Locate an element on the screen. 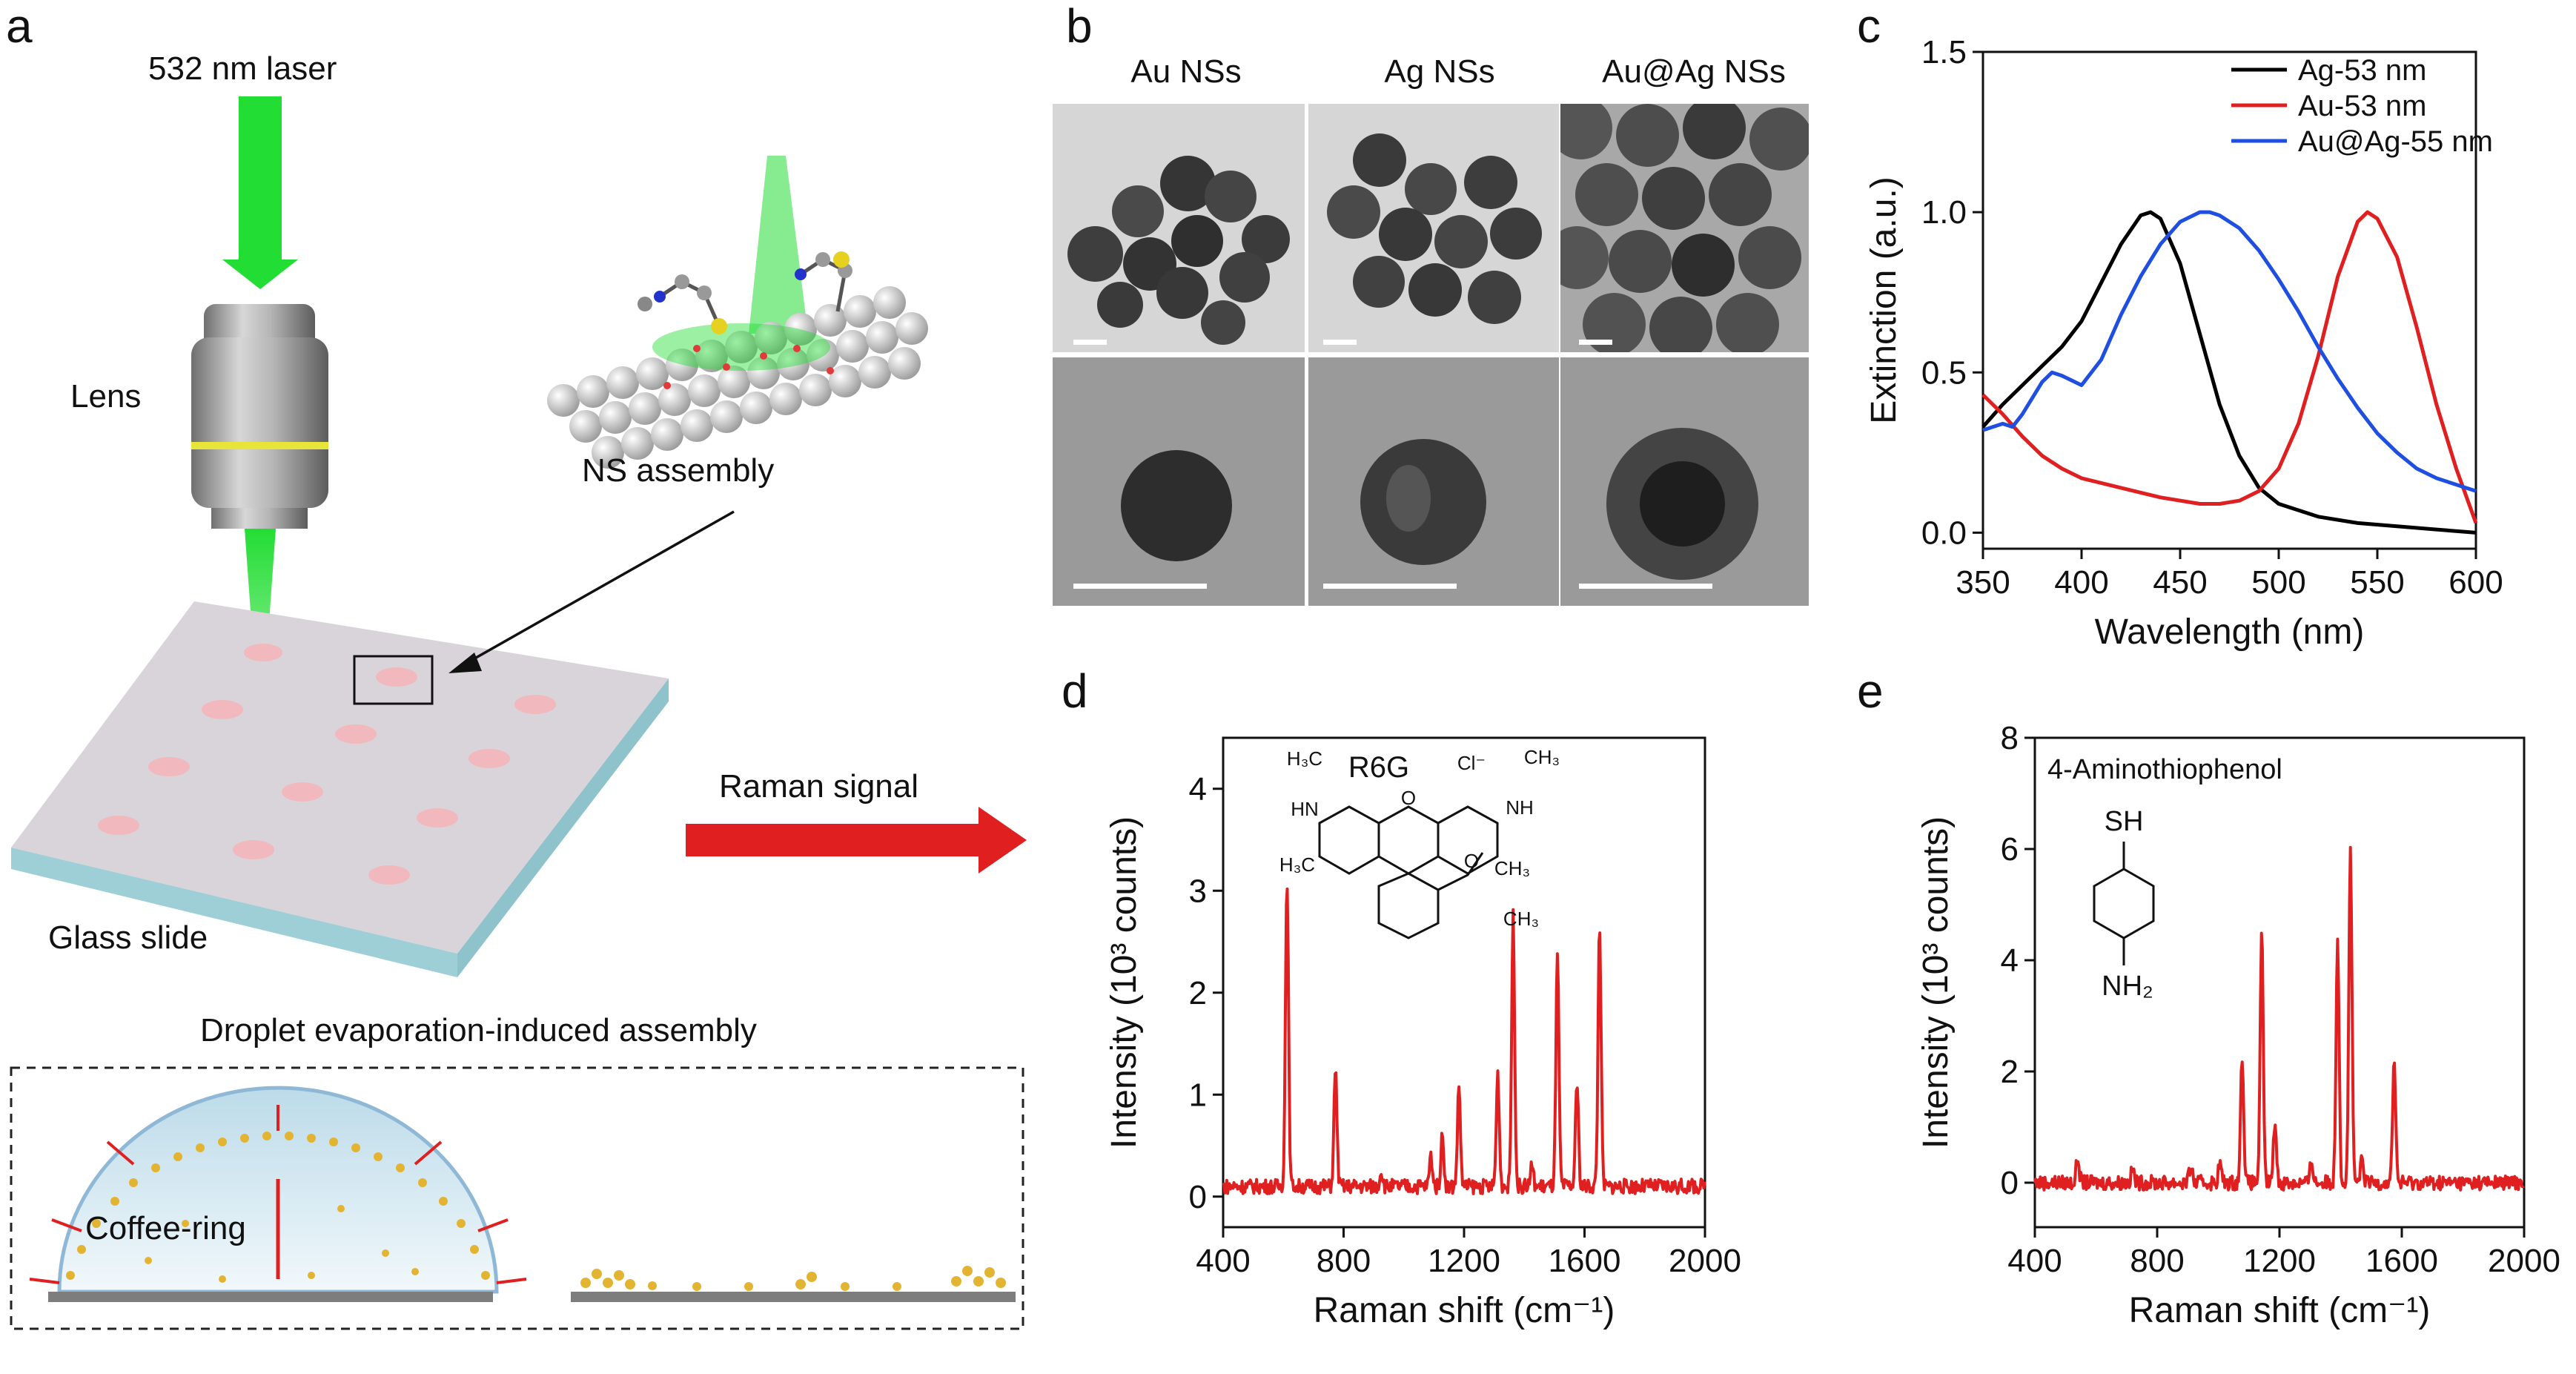 Image resolution: width=2576 pixels, height=1374 pixels. label-nh-plus: NH is located at coordinates (1520, 807).